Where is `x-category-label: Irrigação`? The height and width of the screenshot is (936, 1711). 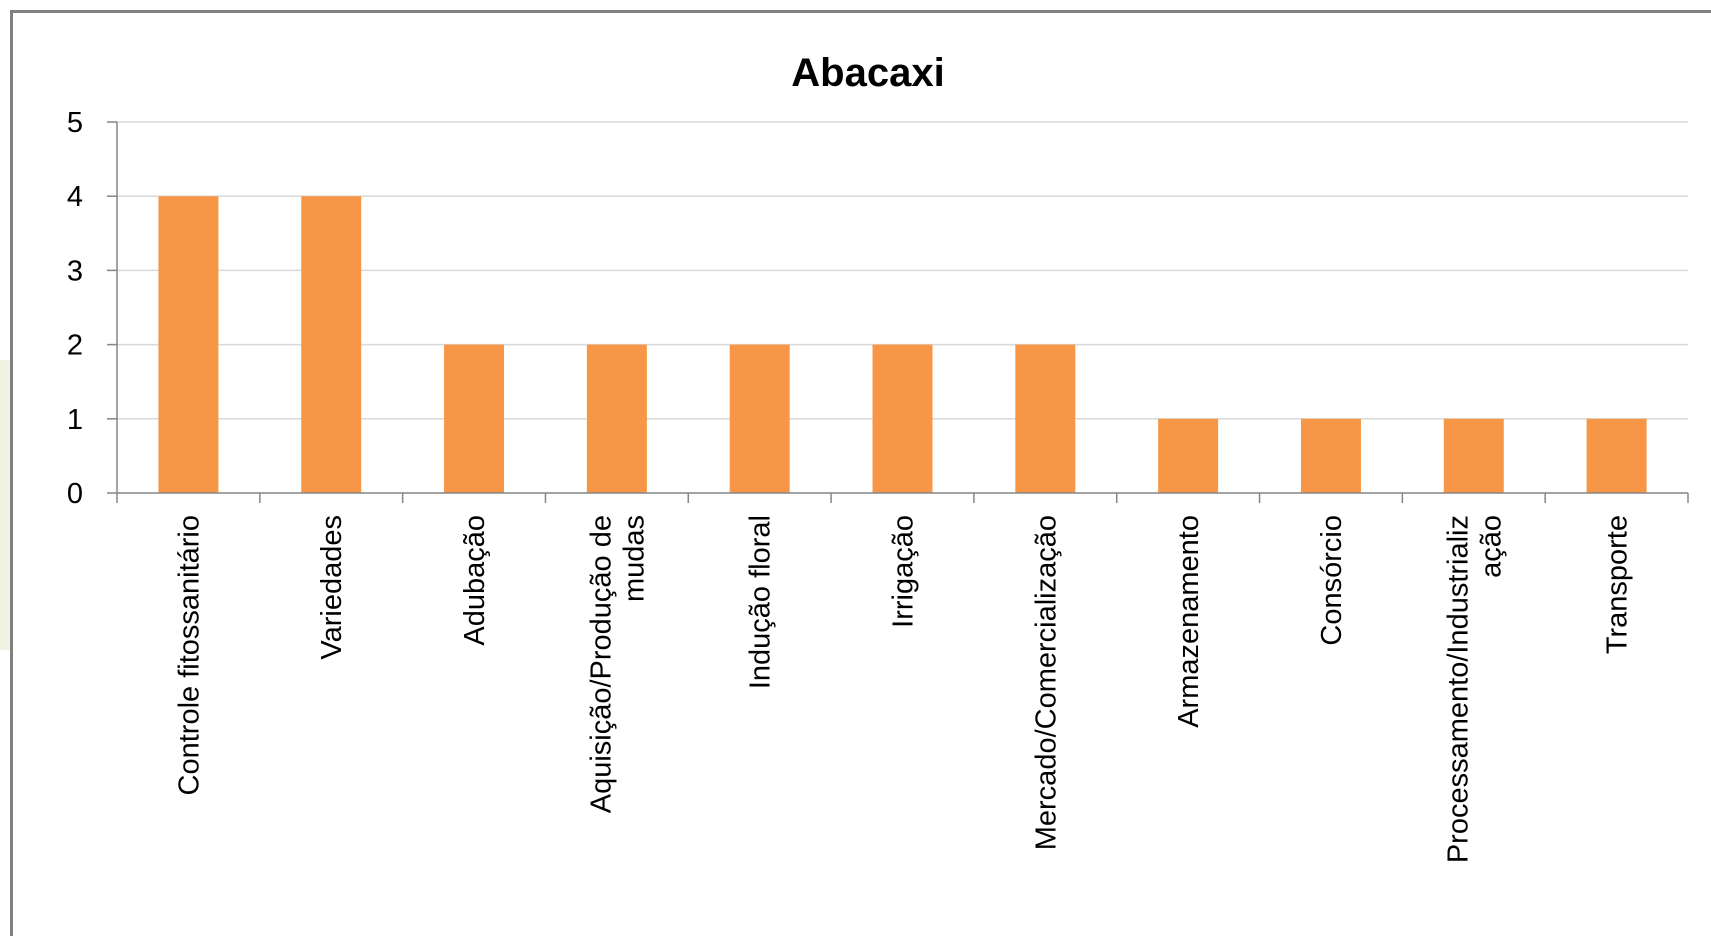 x-category-label: Irrigação is located at coordinates (904, 571).